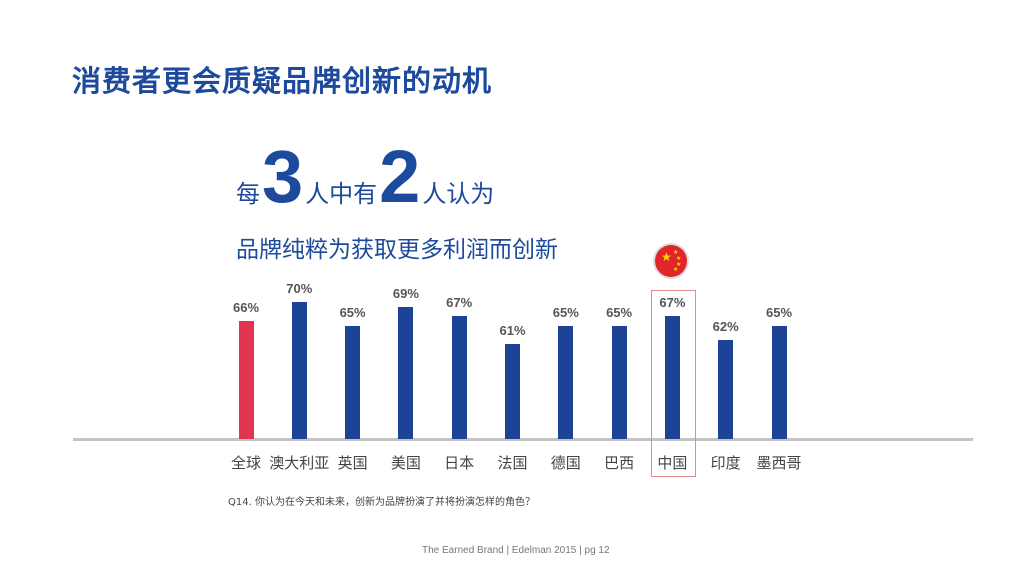 The image size is (1024, 576). Describe the element at coordinates (619, 463) in the screenshot. I see `category-label: 巴西` at that location.